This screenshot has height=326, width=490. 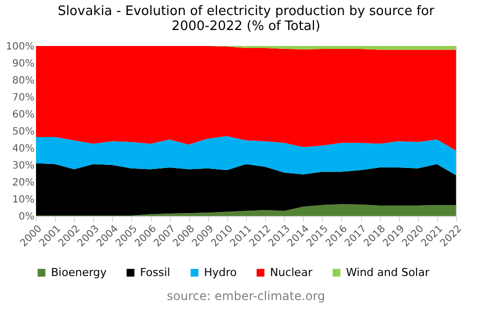 What do you see at coordinates (26, 217) in the screenshot?
I see `y-tick-label: 0%` at bounding box center [26, 217].